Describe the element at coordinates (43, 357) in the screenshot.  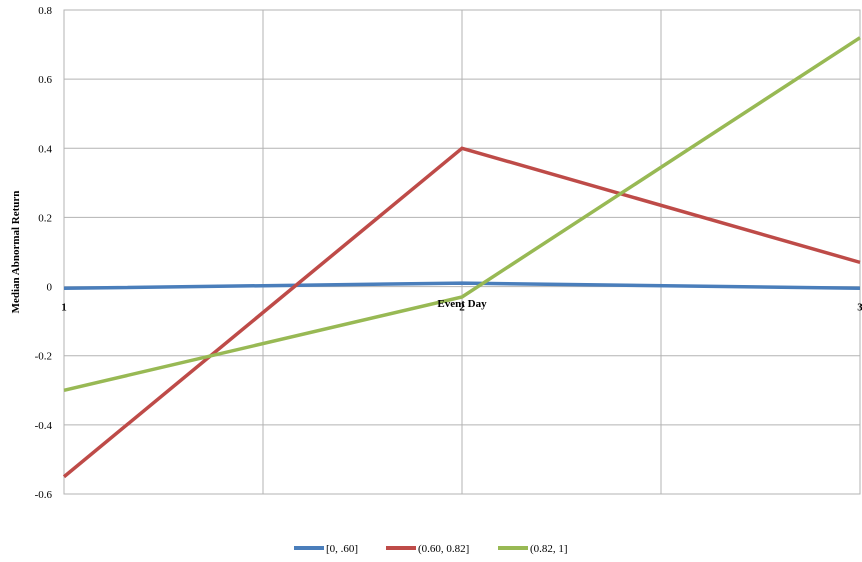
I see `y-tick-label: -0.2` at that location.